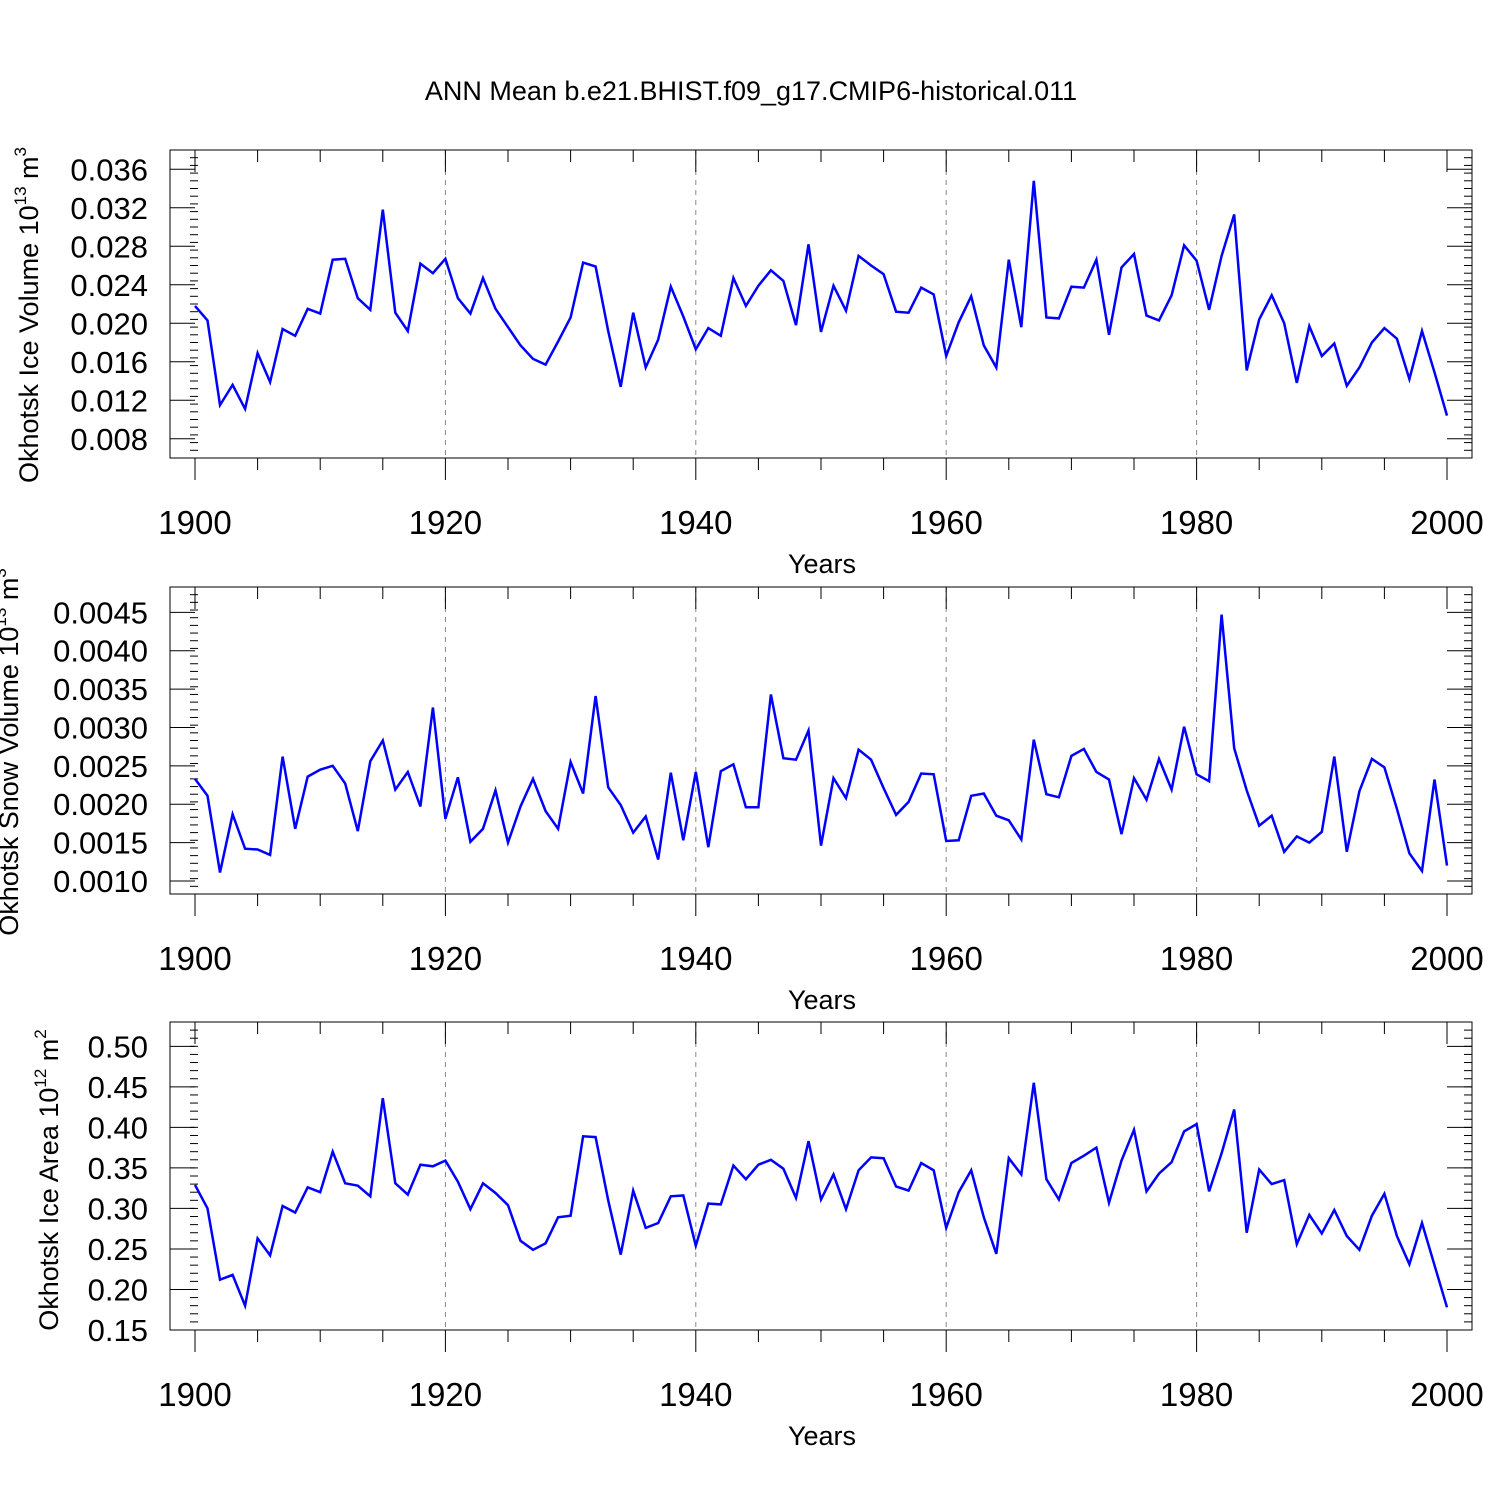  Describe the element at coordinates (12, 752) in the screenshot. I see `y-axis-label: Okhotsk Snow Volume 1013 m3` at that location.